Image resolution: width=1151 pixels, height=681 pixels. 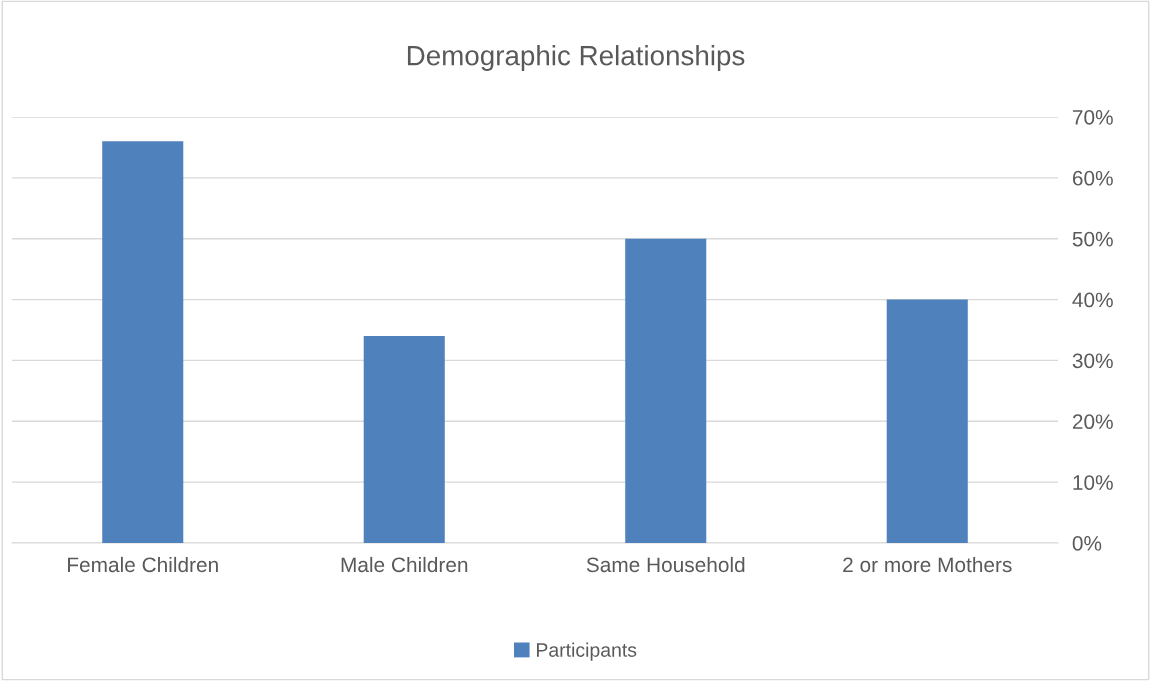 What do you see at coordinates (1092, 300) in the screenshot?
I see `y-tick-label: 40%` at bounding box center [1092, 300].